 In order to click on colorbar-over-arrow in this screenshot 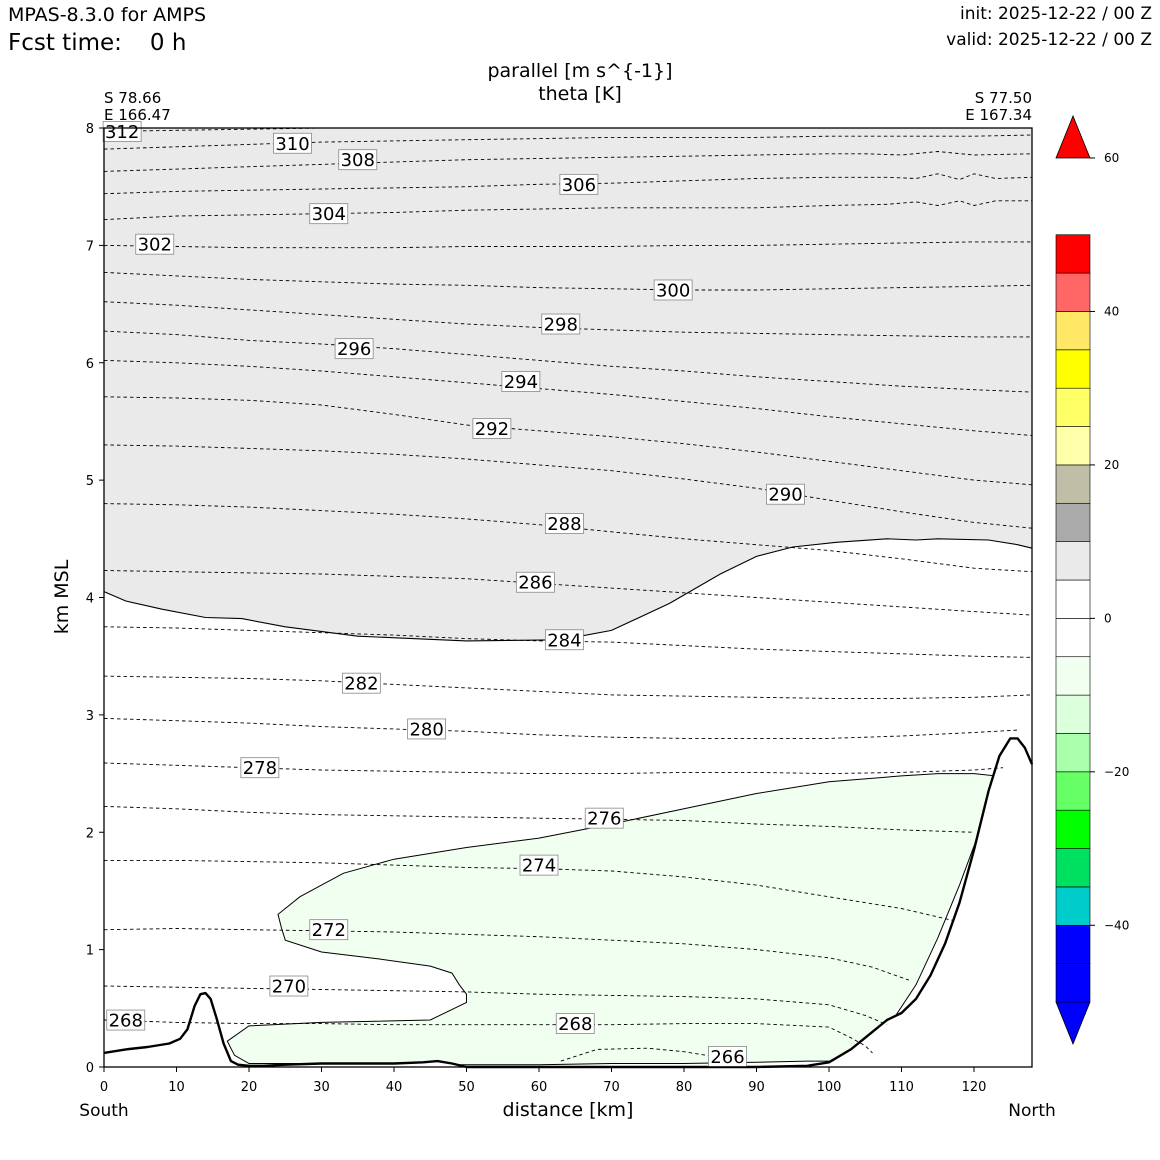, I will do `click(1073, 136)`.